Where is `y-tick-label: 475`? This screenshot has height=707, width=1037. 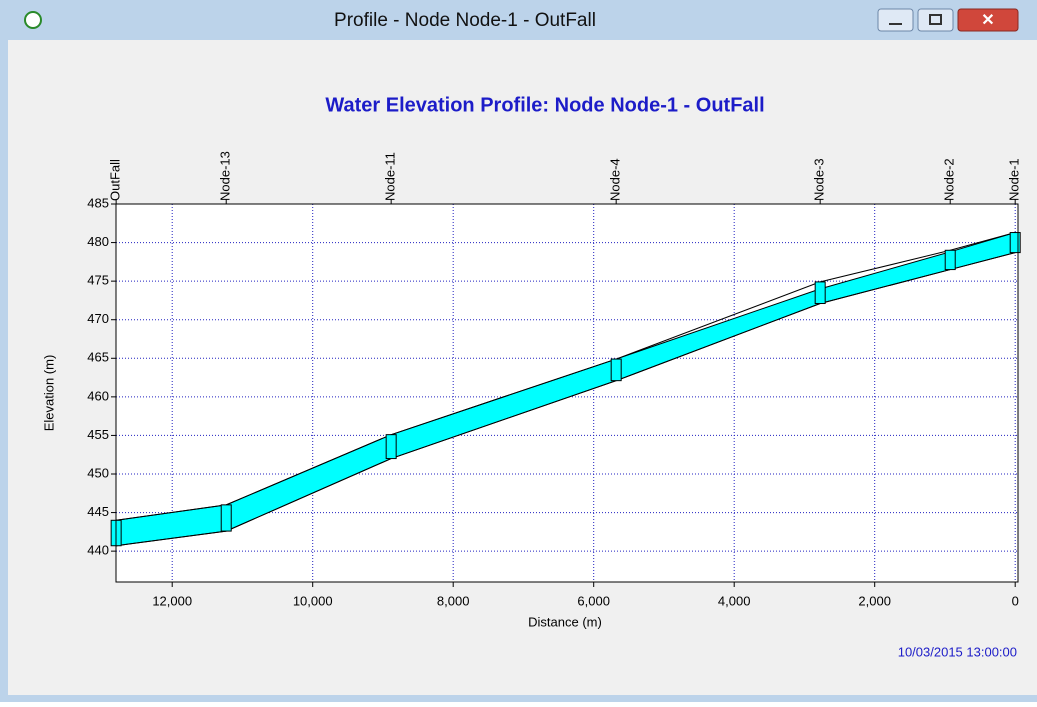 y-tick-label: 475 is located at coordinates (98, 280).